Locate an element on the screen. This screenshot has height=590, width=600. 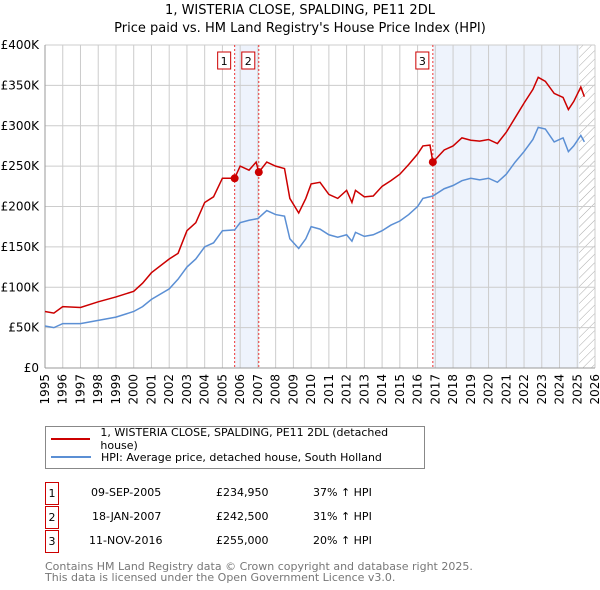
marker-badge: 3 is located at coordinates (52, 541).